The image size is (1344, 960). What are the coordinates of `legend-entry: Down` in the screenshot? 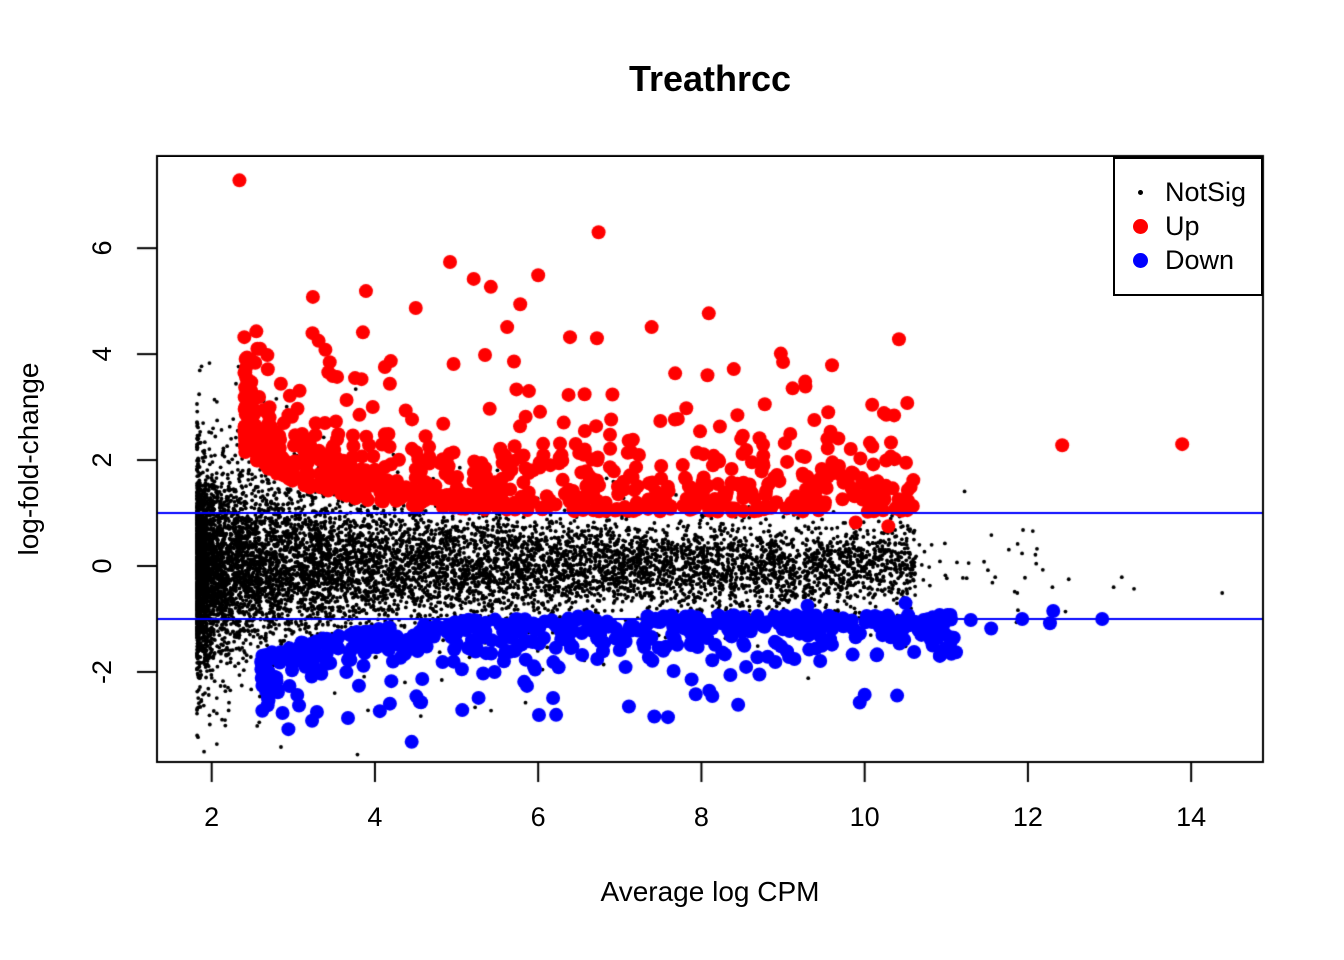 It's located at (1188, 261).